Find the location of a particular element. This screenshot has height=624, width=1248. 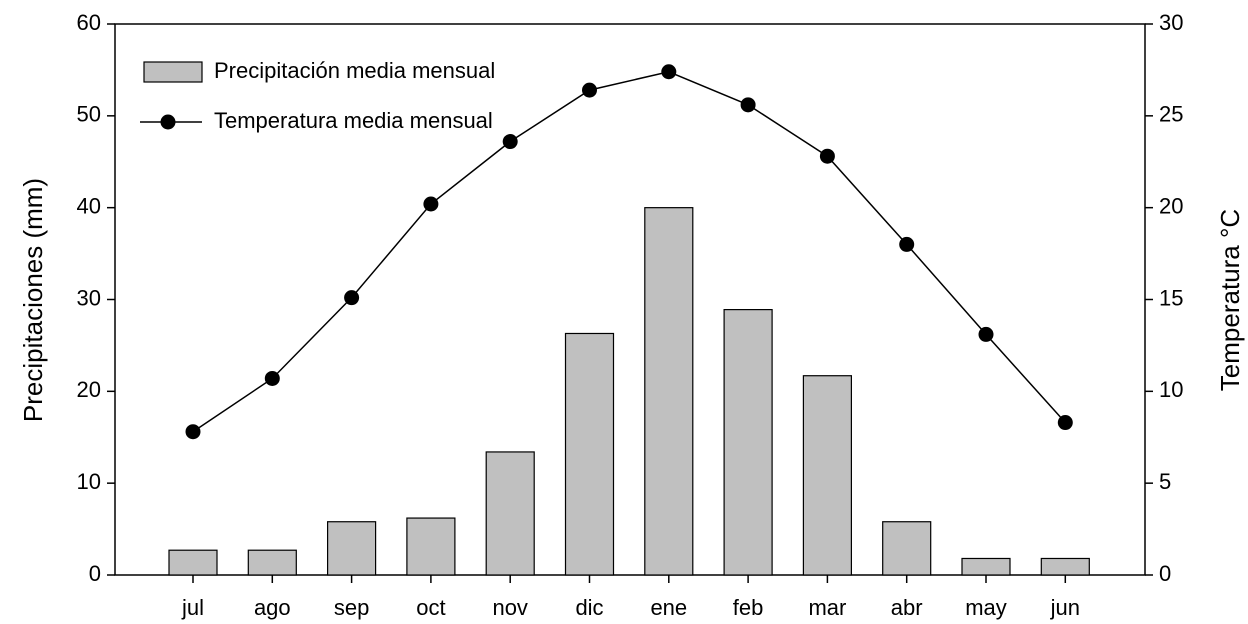

x-tick-label: feb is located at coordinates (748, 607).